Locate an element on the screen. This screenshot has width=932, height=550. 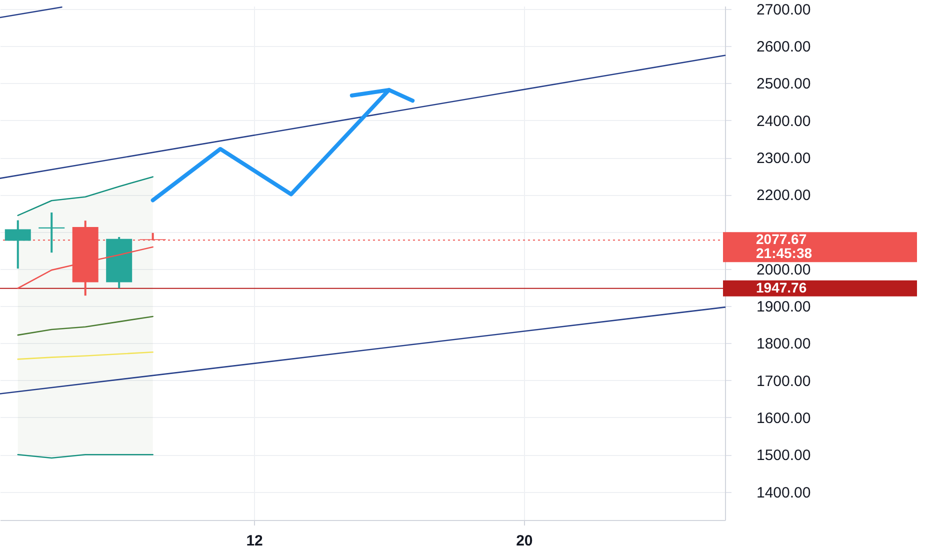
x-tick-label: 20 is located at coordinates (524, 541).